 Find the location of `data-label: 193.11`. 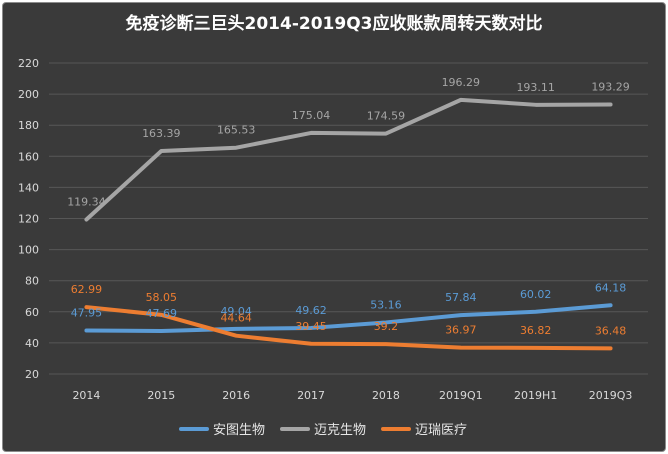

data-label: 193.11 is located at coordinates (535, 87).